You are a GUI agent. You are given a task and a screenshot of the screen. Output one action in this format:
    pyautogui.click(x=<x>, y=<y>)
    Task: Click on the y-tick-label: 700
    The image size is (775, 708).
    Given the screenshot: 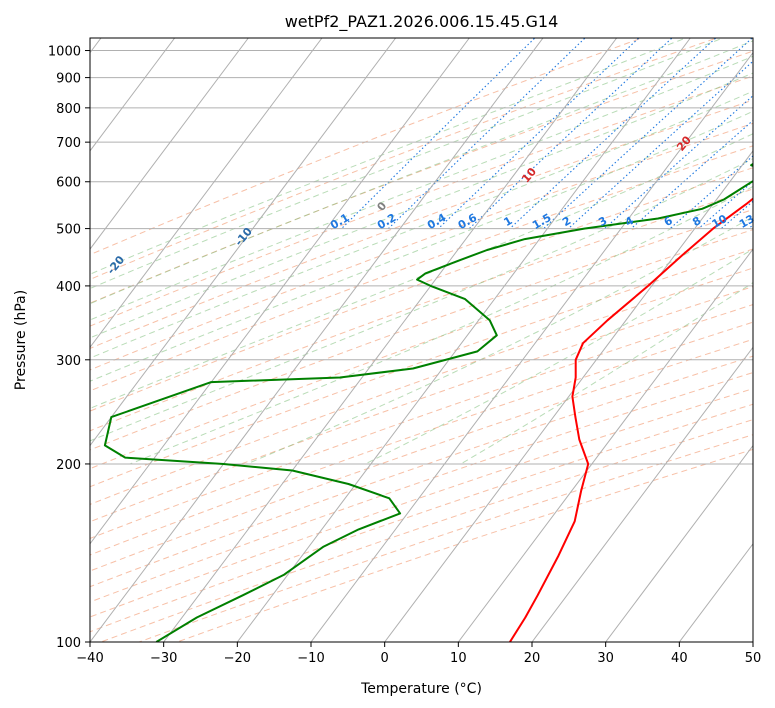 What is the action you would take?
    pyautogui.click(x=68, y=143)
    